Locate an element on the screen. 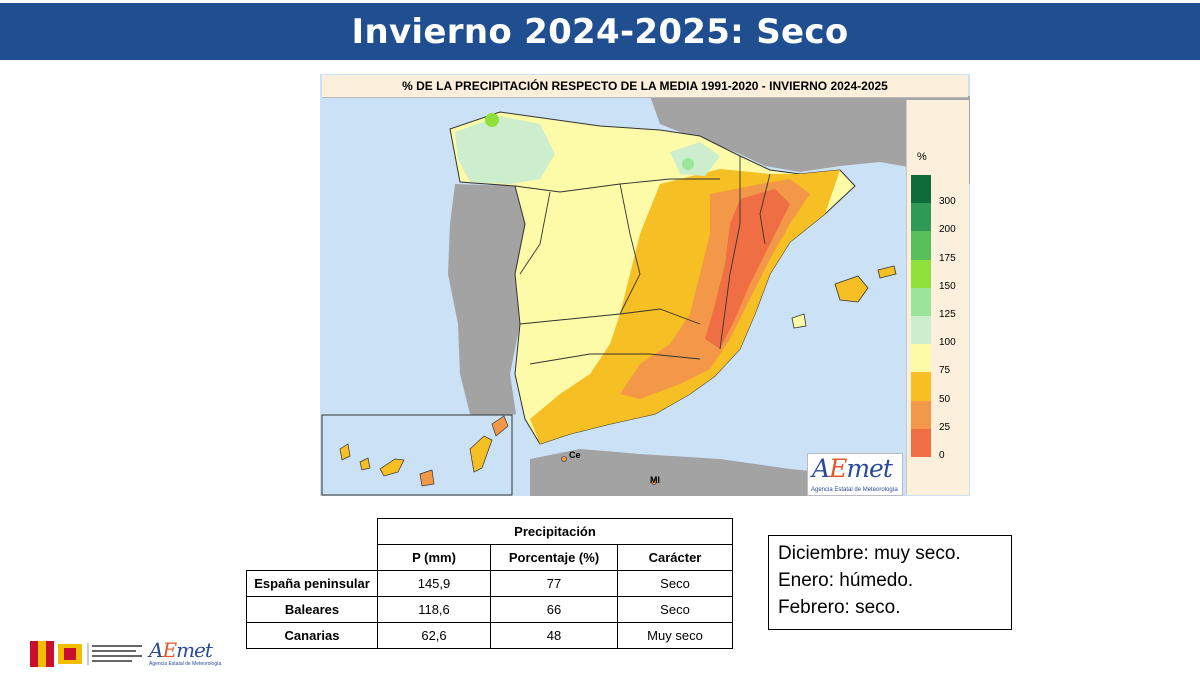  aemet-logo-subtitle: Agencia Estatal de Meteorología is located at coordinates (854, 490).